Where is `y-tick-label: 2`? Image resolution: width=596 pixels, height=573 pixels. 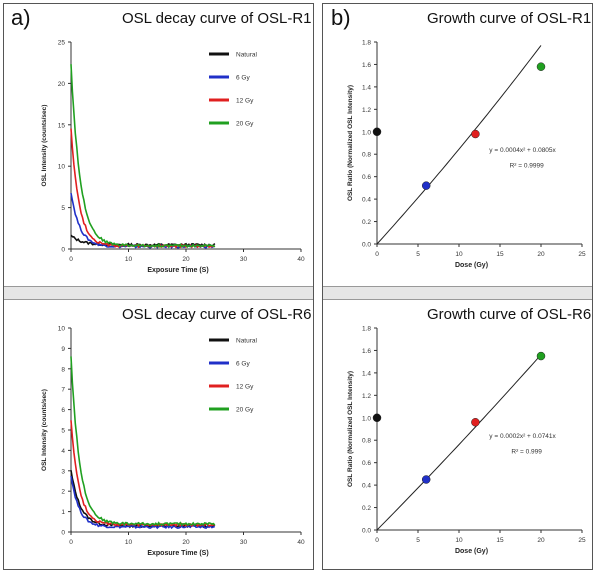 y-tick-label: 2 is located at coordinates (63, 492).